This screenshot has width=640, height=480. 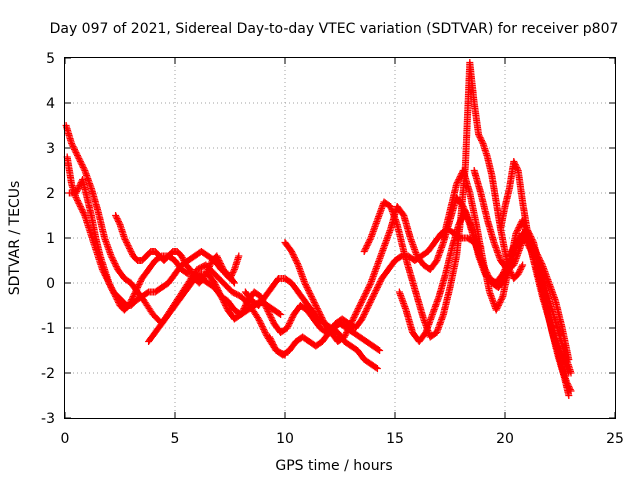 What do you see at coordinates (342, 439) in the screenshot?
I see `x-tick-labels: 0 5 10 15 20 25` at bounding box center [342, 439].